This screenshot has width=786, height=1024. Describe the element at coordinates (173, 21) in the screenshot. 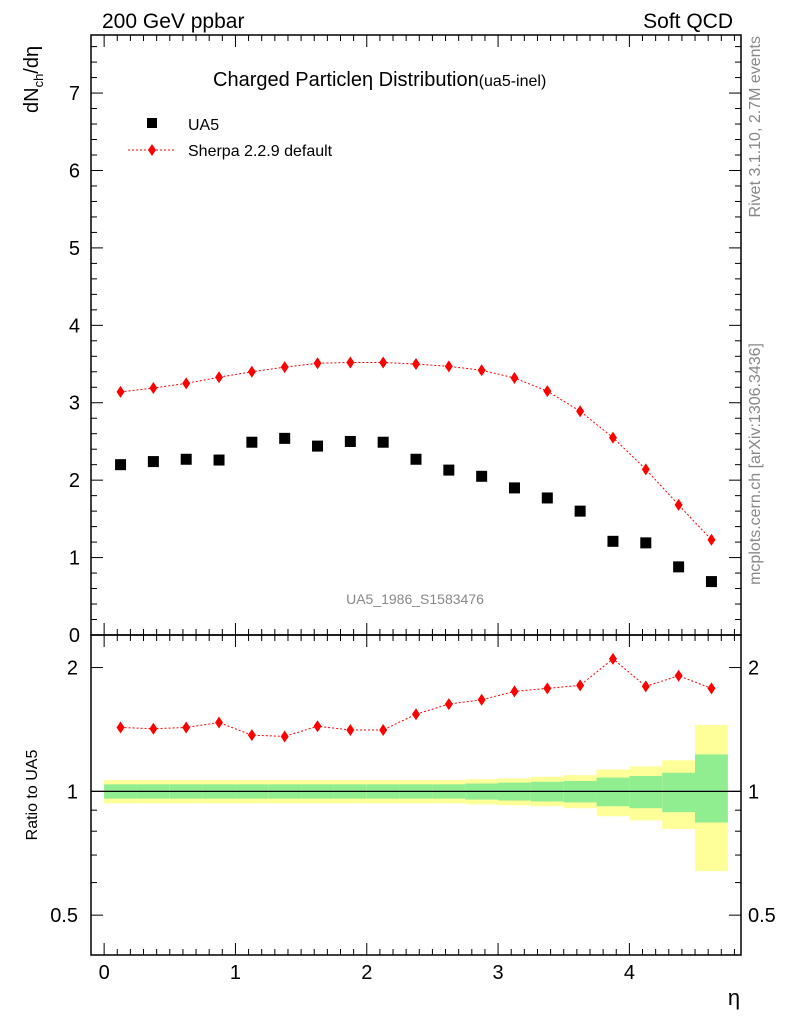

I see `header-left: 200 GeV ppbar` at that location.